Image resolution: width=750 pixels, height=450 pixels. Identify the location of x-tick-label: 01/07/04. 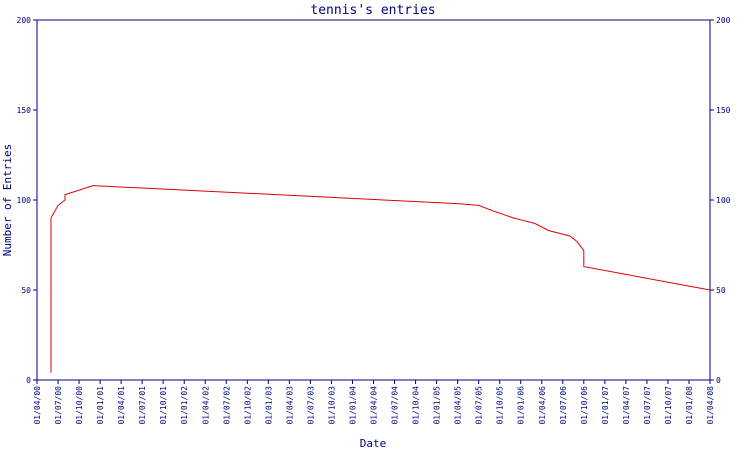
(395, 405).